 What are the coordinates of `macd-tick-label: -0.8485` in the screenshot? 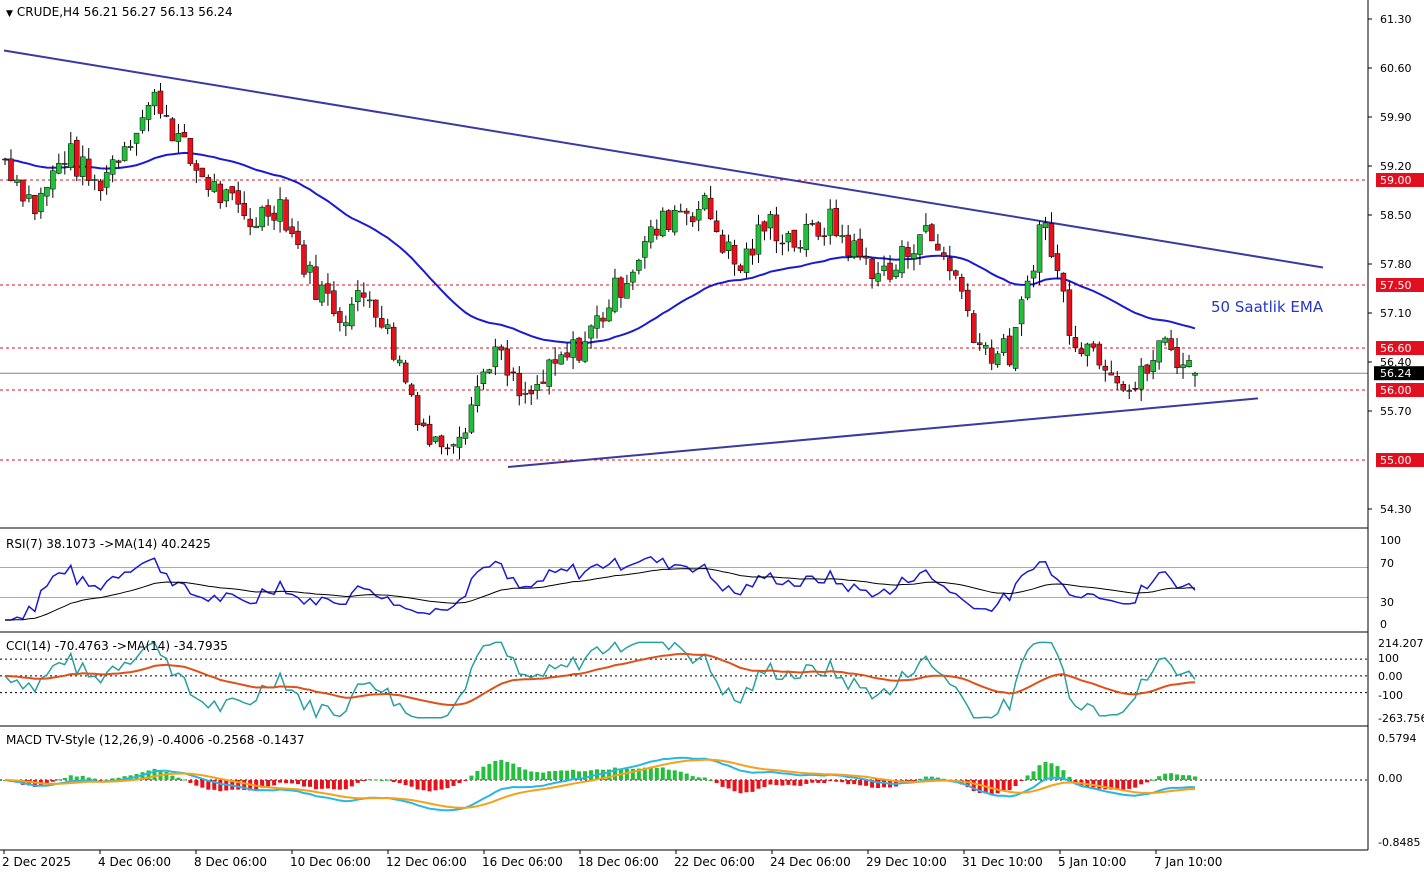 It's located at (1399, 842).